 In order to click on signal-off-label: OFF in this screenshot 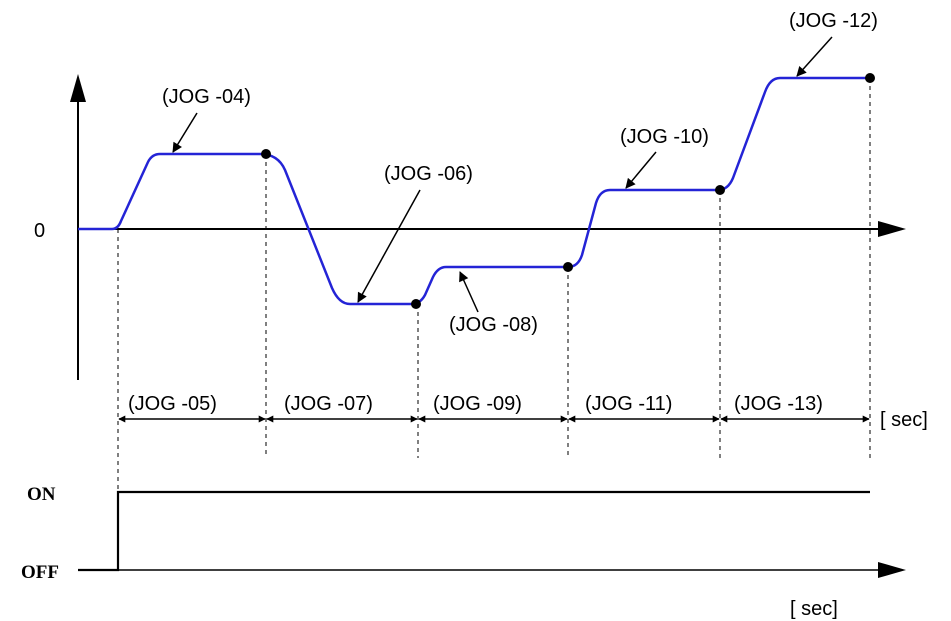, I will do `click(40, 572)`.